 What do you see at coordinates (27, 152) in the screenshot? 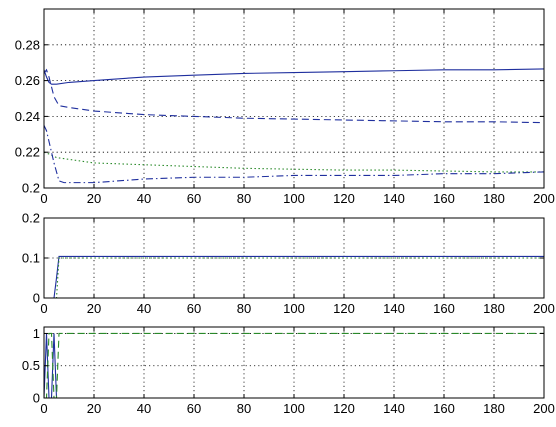
I see `y-tick-label: 0.22` at bounding box center [27, 152].